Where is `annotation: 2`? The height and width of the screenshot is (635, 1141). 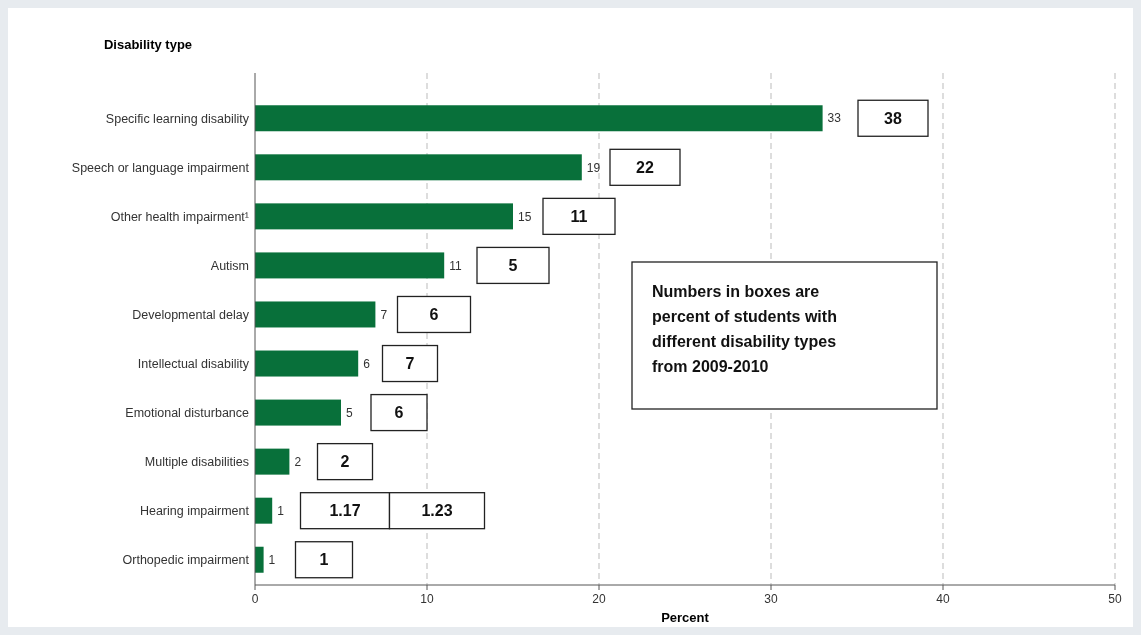
annotation: 2 is located at coordinates (345, 462).